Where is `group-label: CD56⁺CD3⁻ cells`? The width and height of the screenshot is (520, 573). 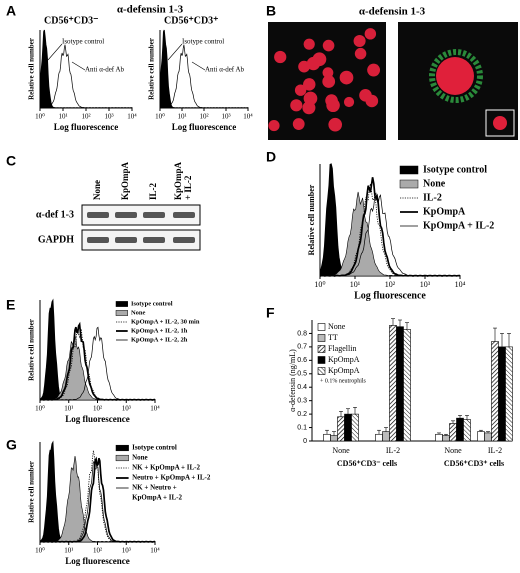
group-label: CD56⁺CD3⁻ cells is located at coordinates (367, 463).